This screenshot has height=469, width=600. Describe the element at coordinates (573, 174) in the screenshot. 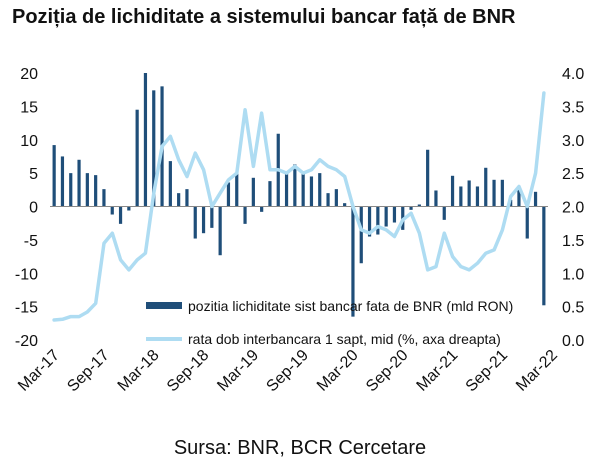

I see `right-tick-label: 2.5` at that location.